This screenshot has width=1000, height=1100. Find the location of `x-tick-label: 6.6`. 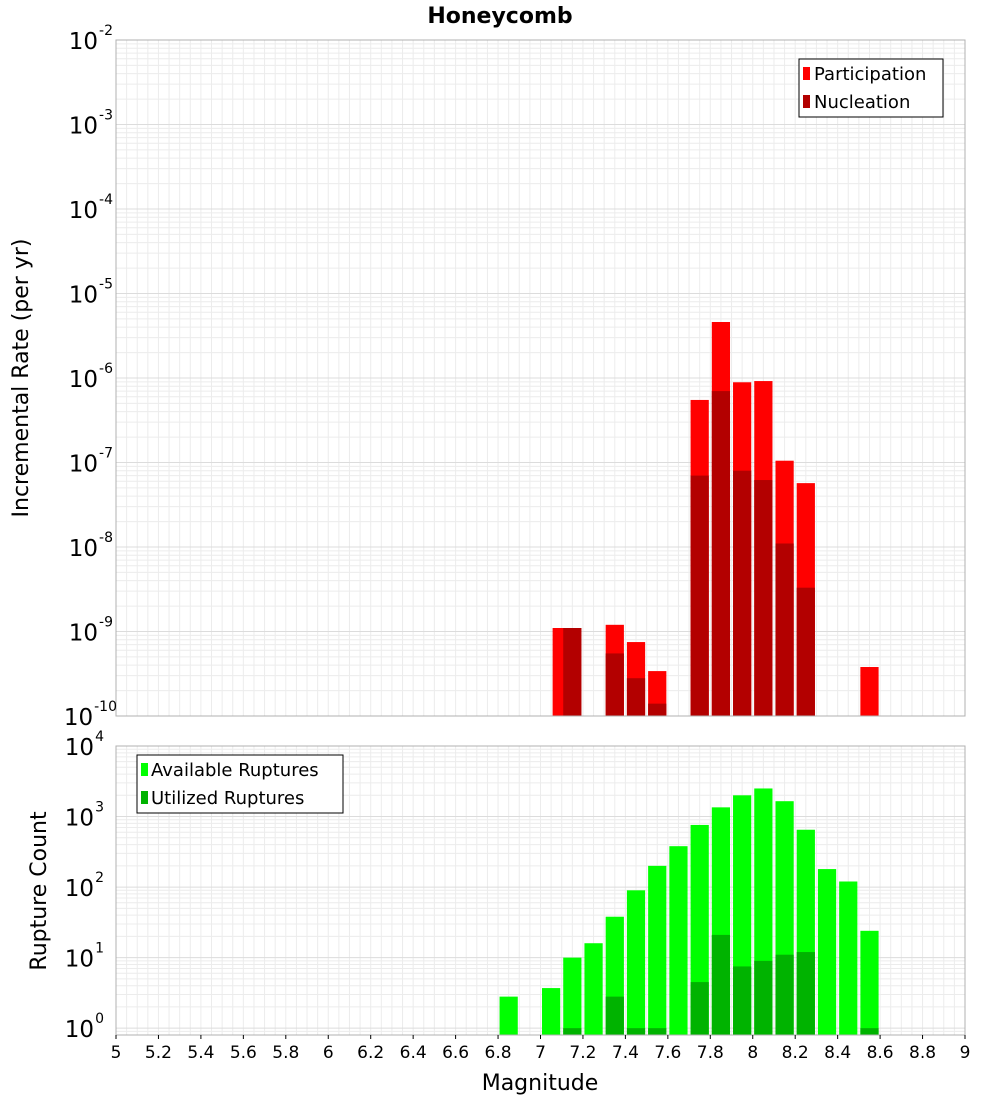

x-tick-label: 6.6 is located at coordinates (455, 1053).